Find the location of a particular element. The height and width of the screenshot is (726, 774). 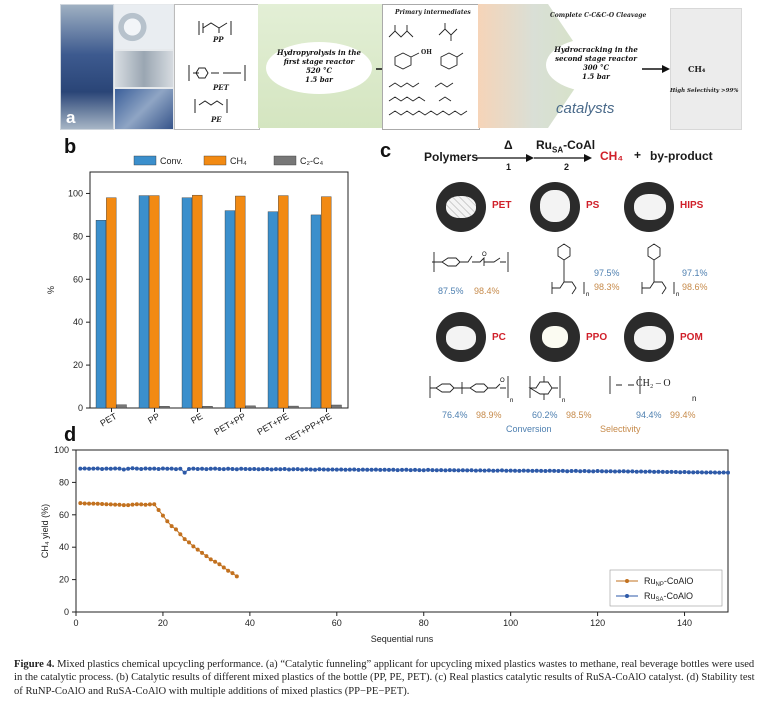

chart-d-legend-box is located at coordinates (666, 588).